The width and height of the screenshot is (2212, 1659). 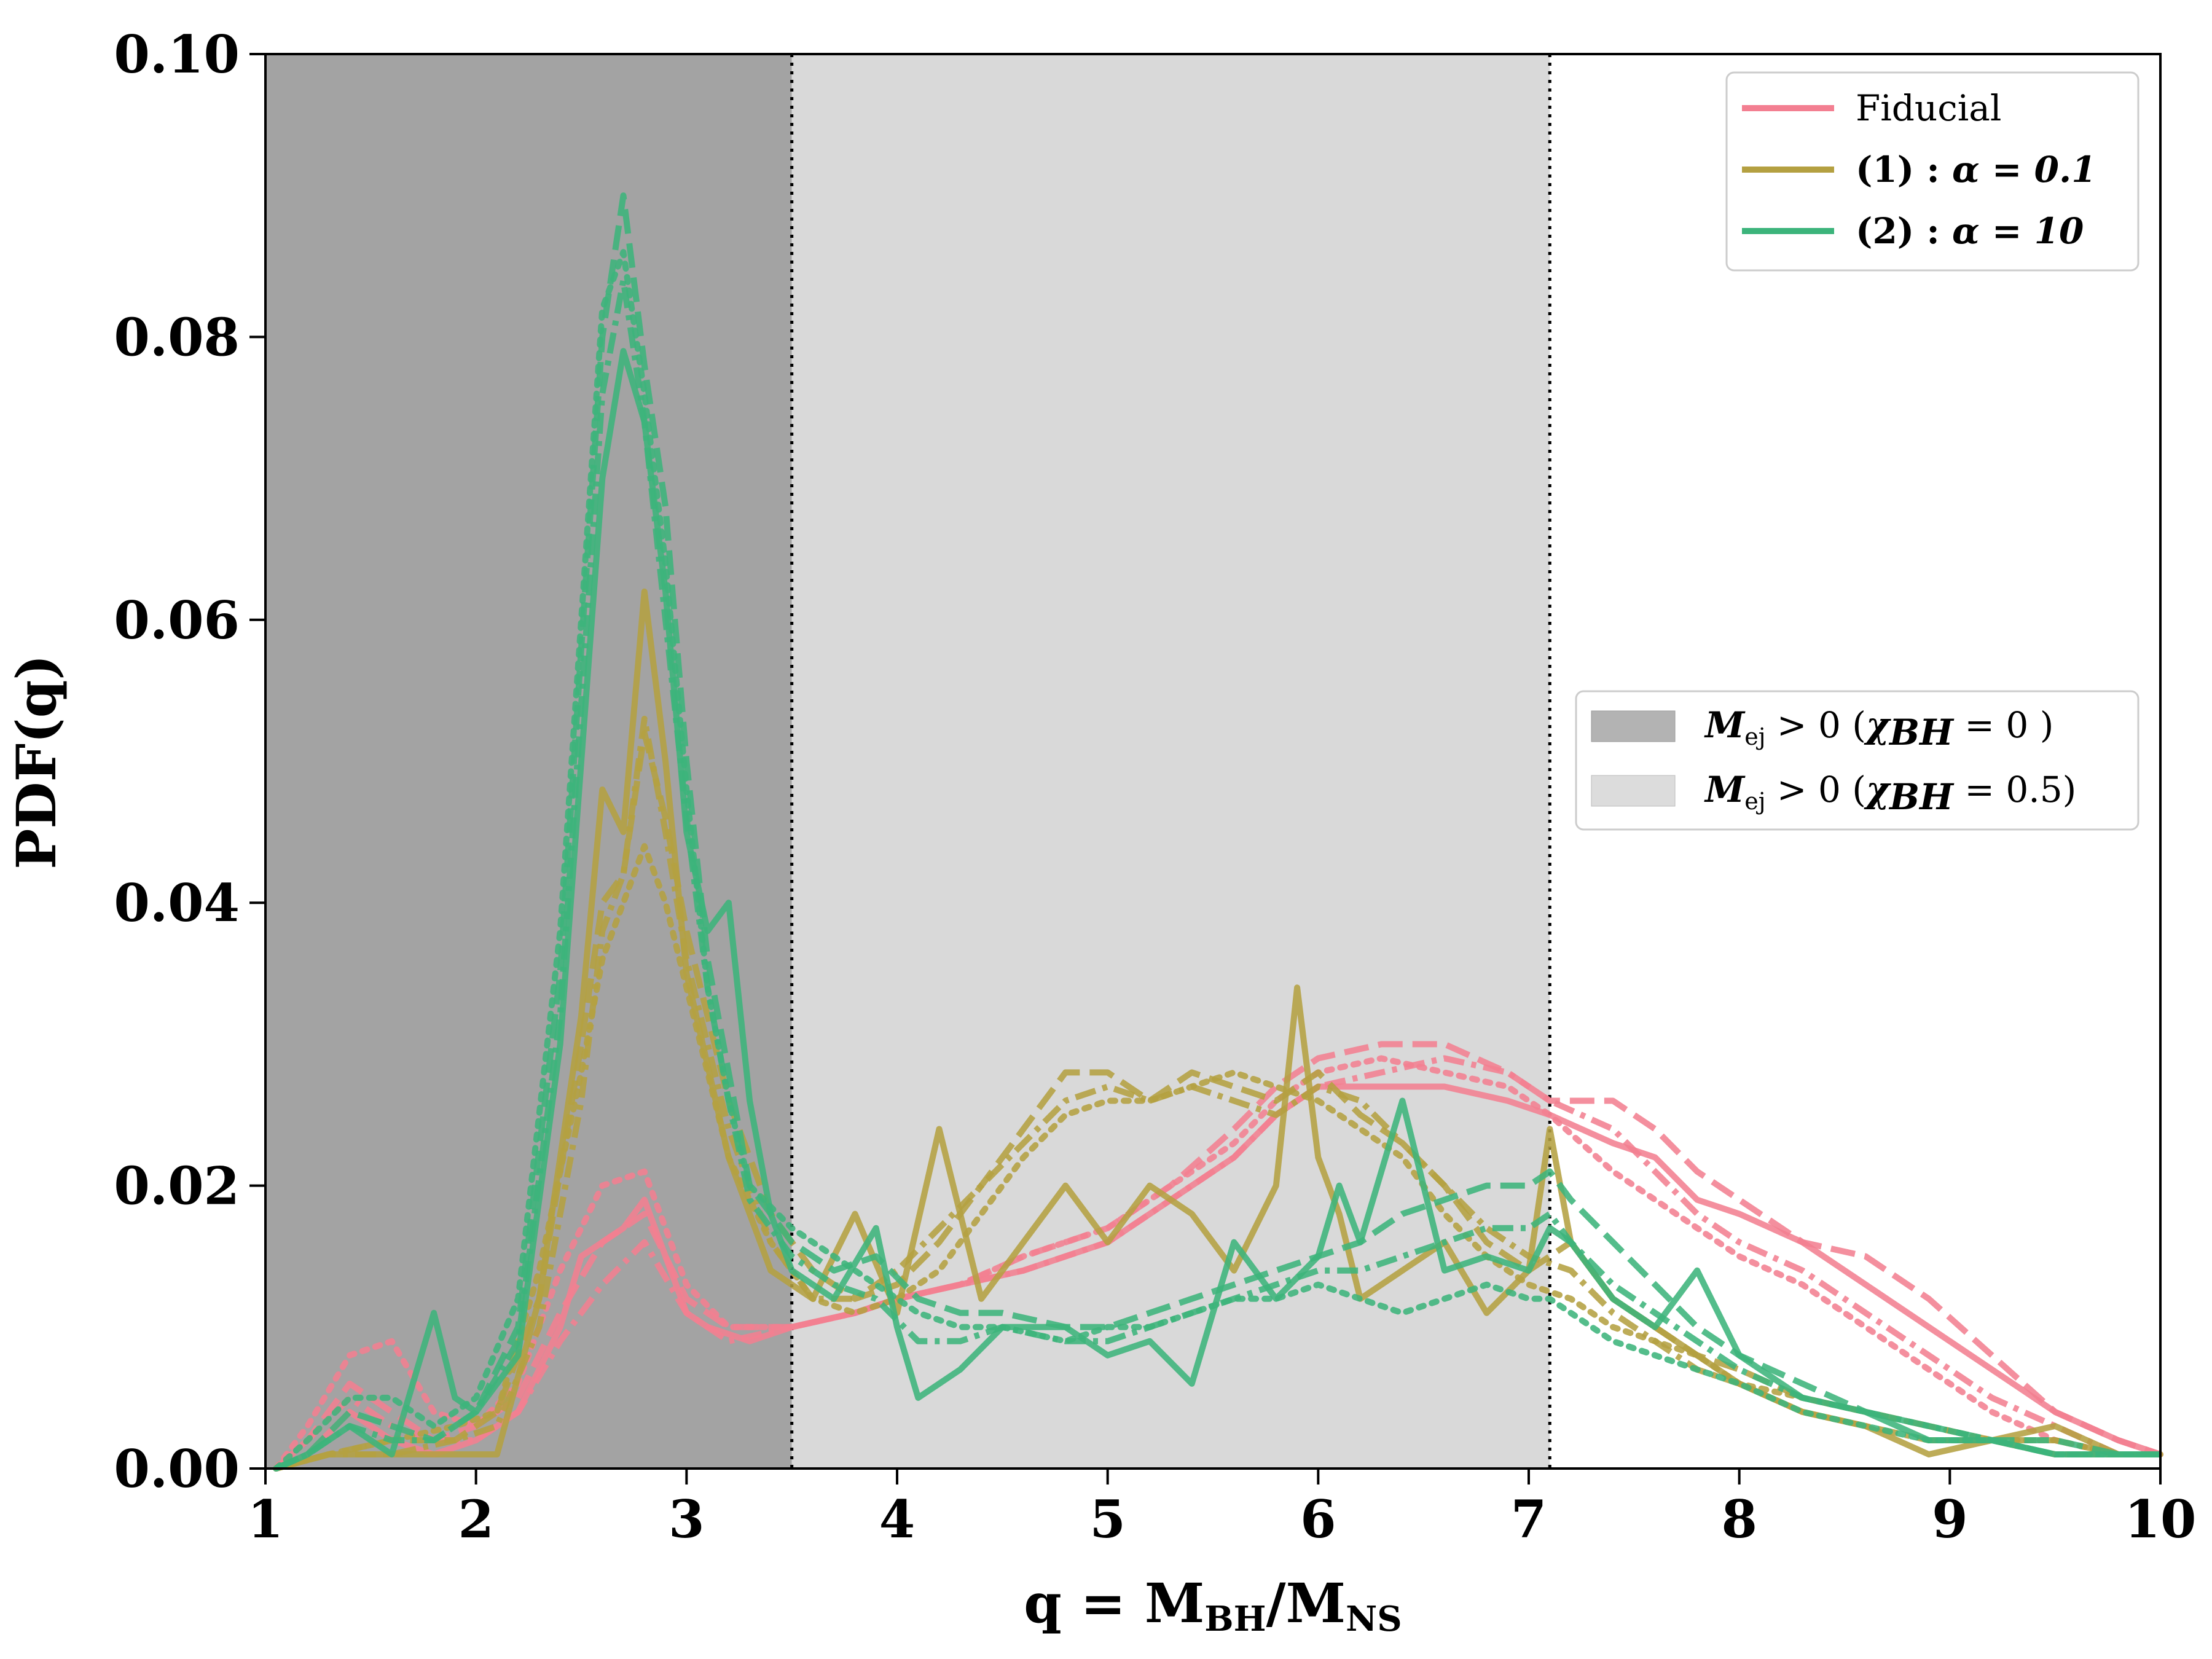 I want to click on region-legend-box, so click(x=1857, y=760).